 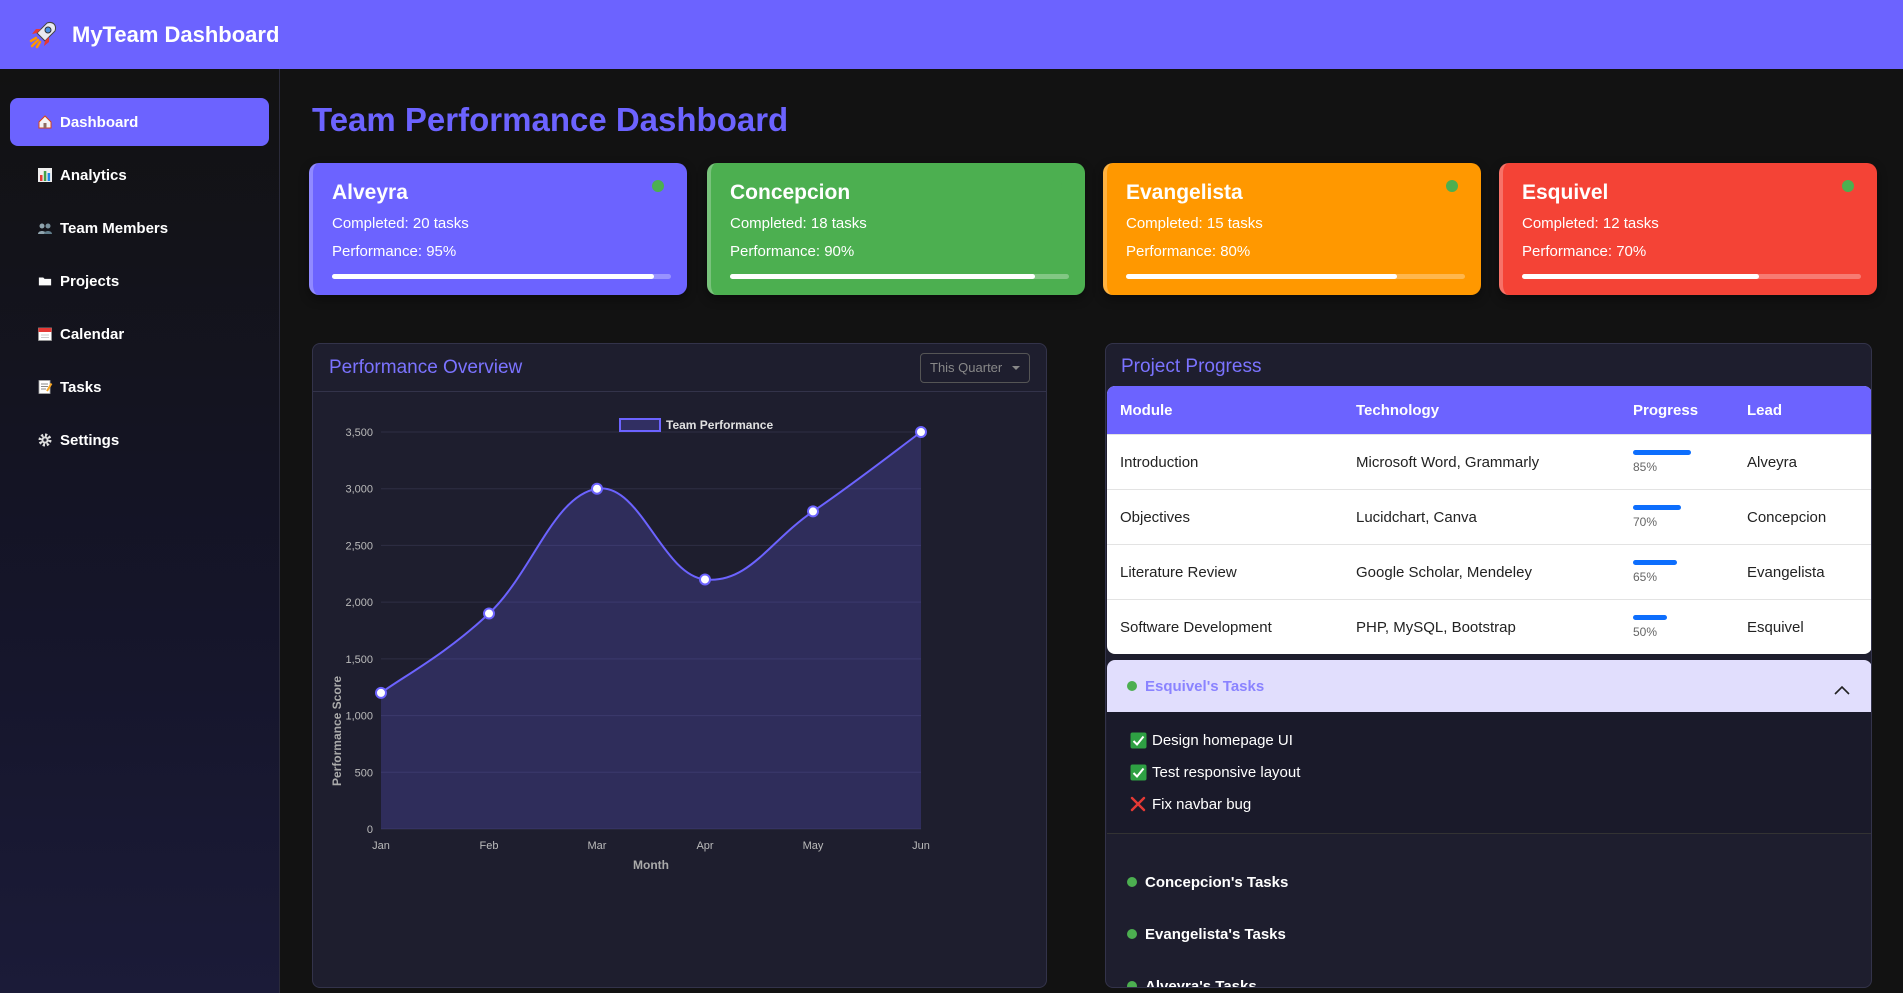 I want to click on cell-progress: 85%, so click(x=1677, y=462).